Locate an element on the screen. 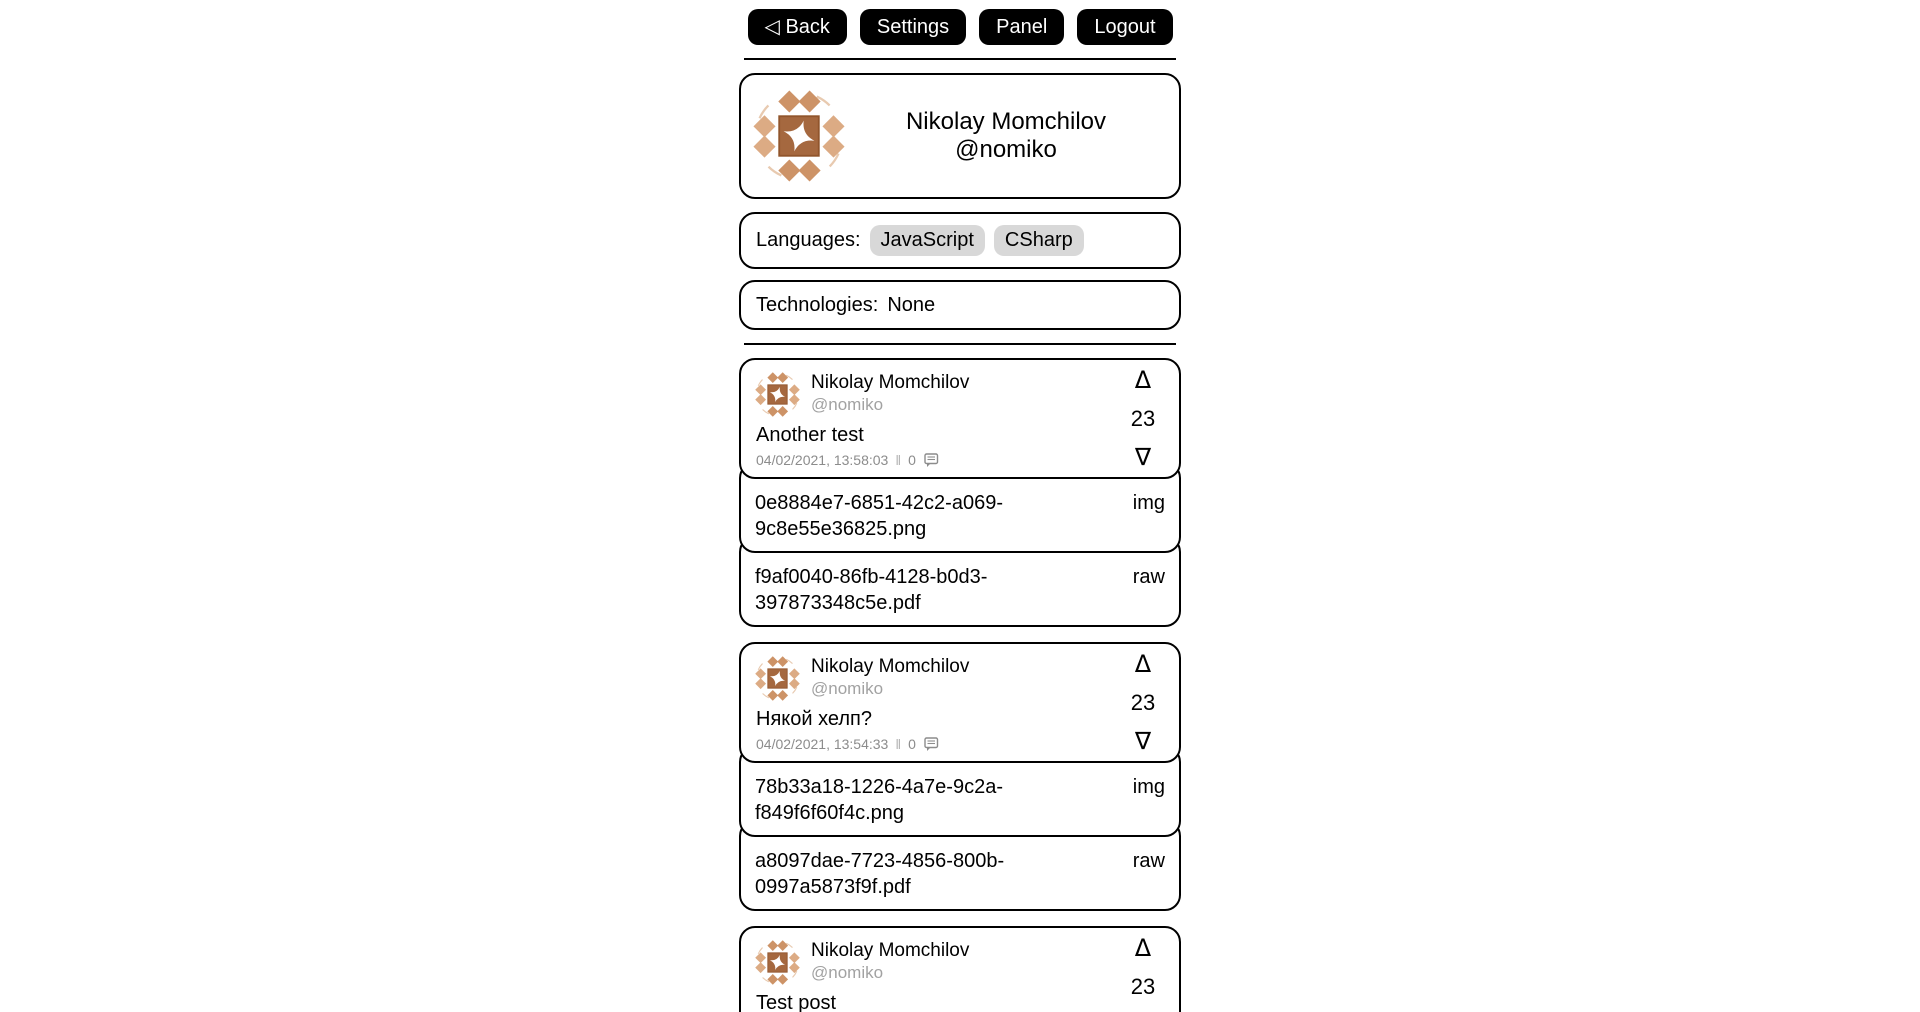 The height and width of the screenshot is (1012, 1920). technologies-label: Technologies: is located at coordinates (817, 304).